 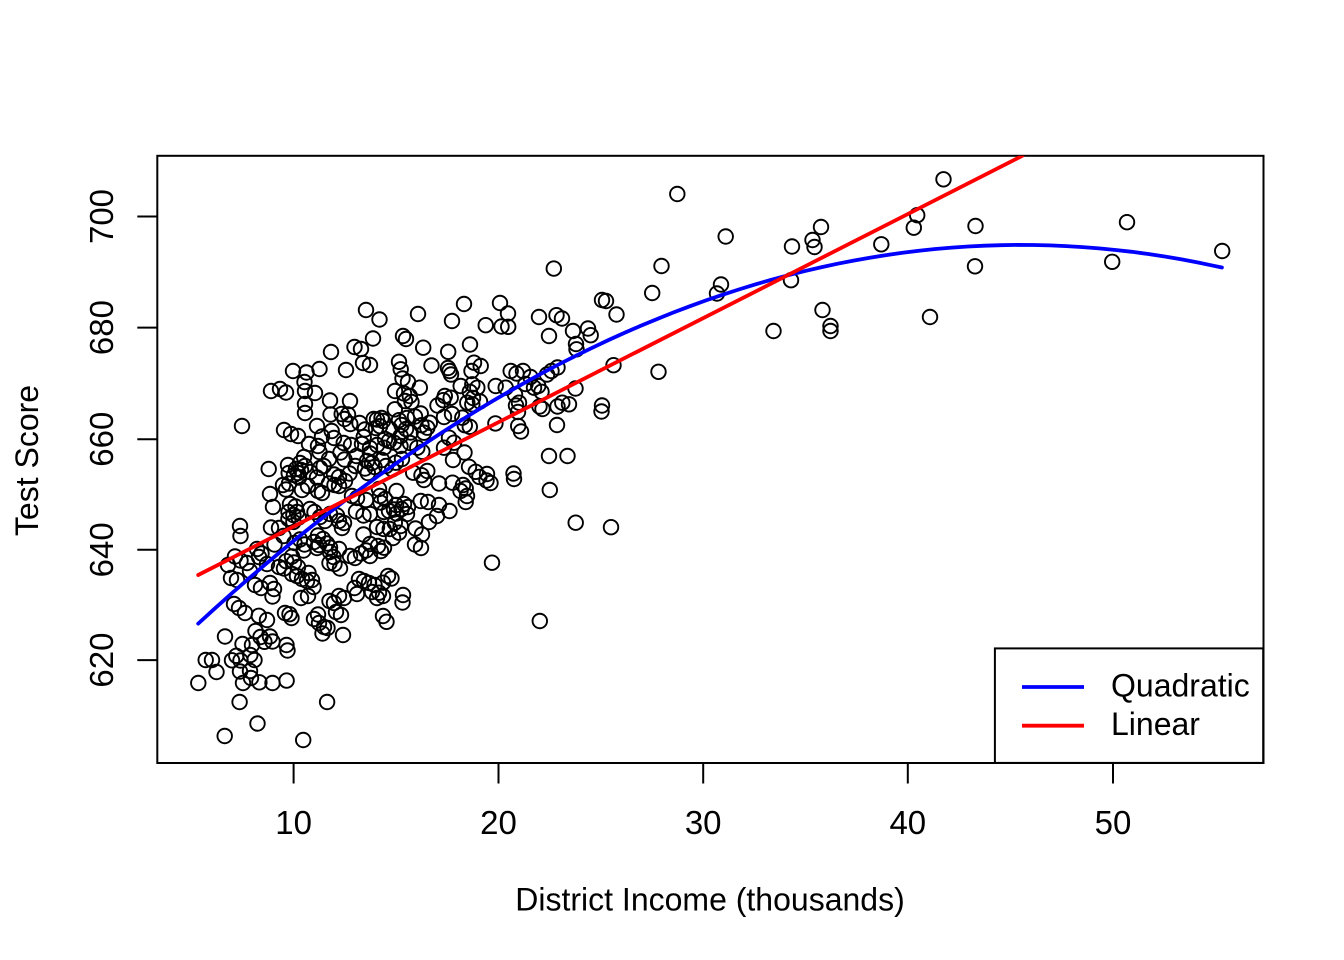 I want to click on svg-text: Linear, so click(x=1155, y=724).